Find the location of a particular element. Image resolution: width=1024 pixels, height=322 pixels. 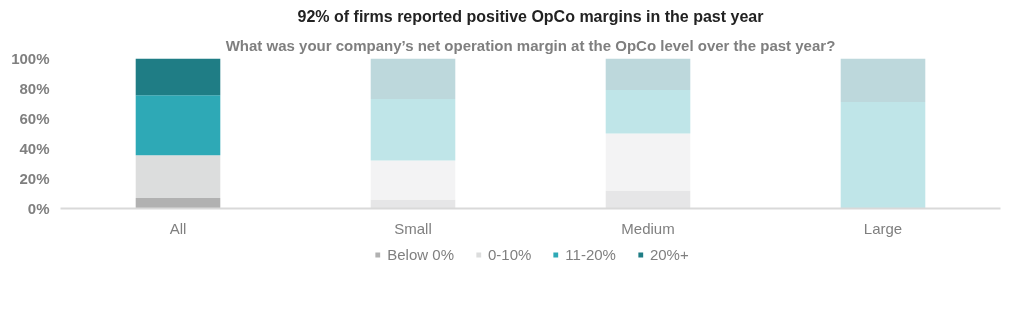

y-tick-label: 20% is located at coordinates (34, 178).